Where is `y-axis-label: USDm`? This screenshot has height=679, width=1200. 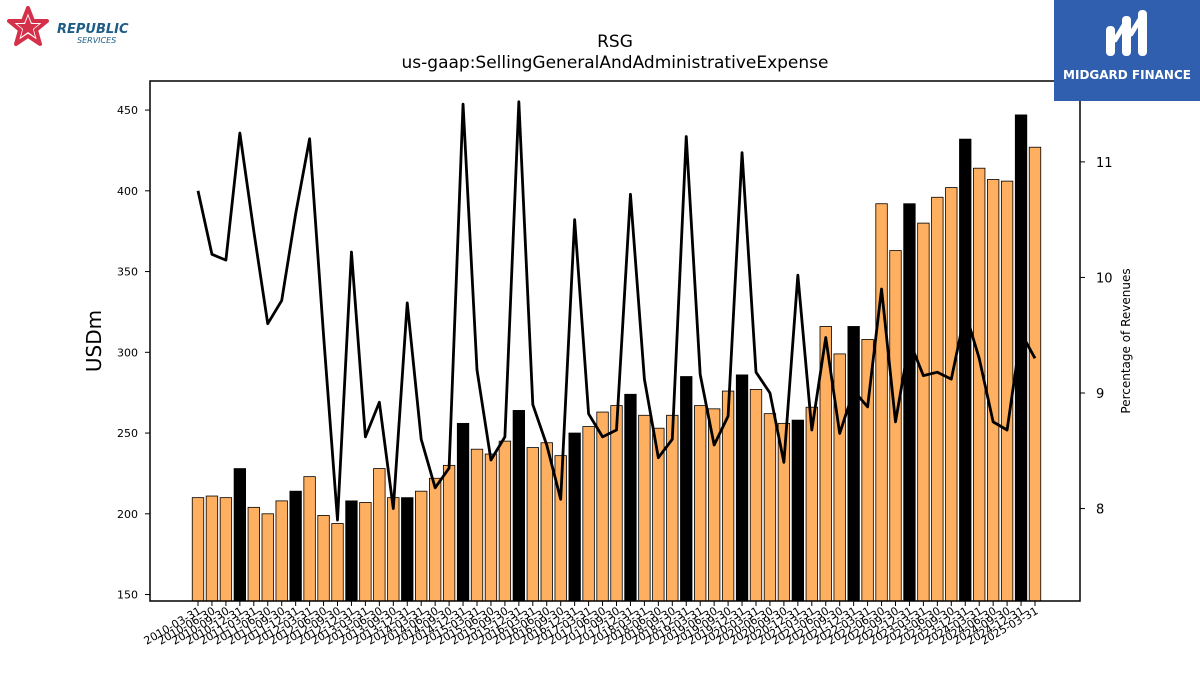
y-axis-label: USDm is located at coordinates (94, 341).